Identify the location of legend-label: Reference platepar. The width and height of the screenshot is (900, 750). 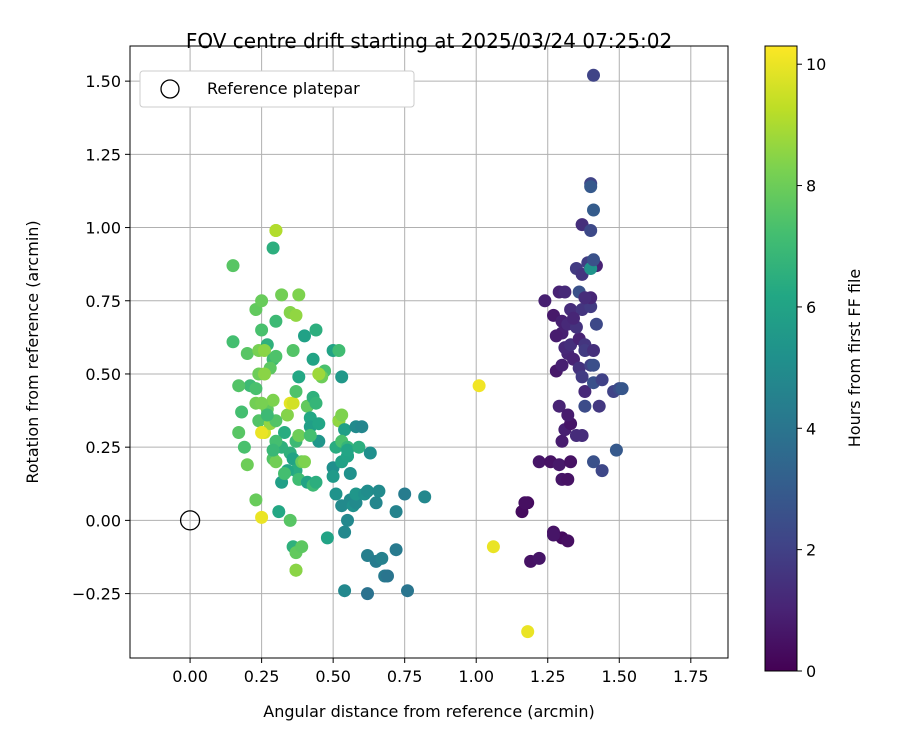
(283, 88).